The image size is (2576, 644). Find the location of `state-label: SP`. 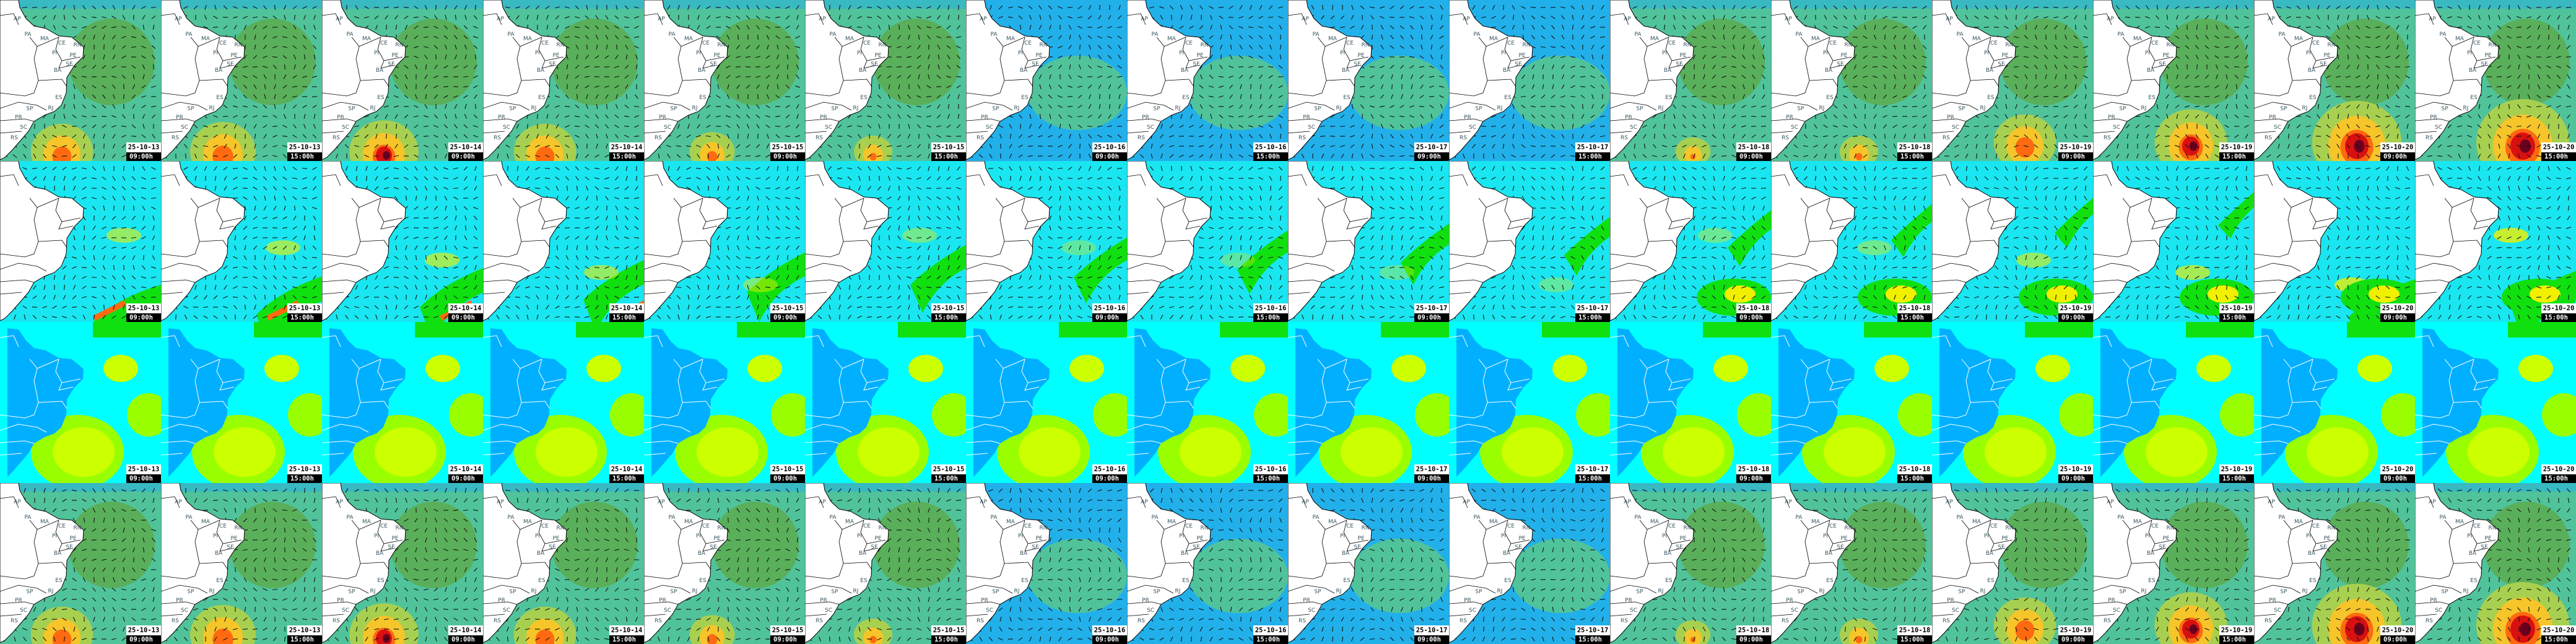

state-label: SP is located at coordinates (995, 109).